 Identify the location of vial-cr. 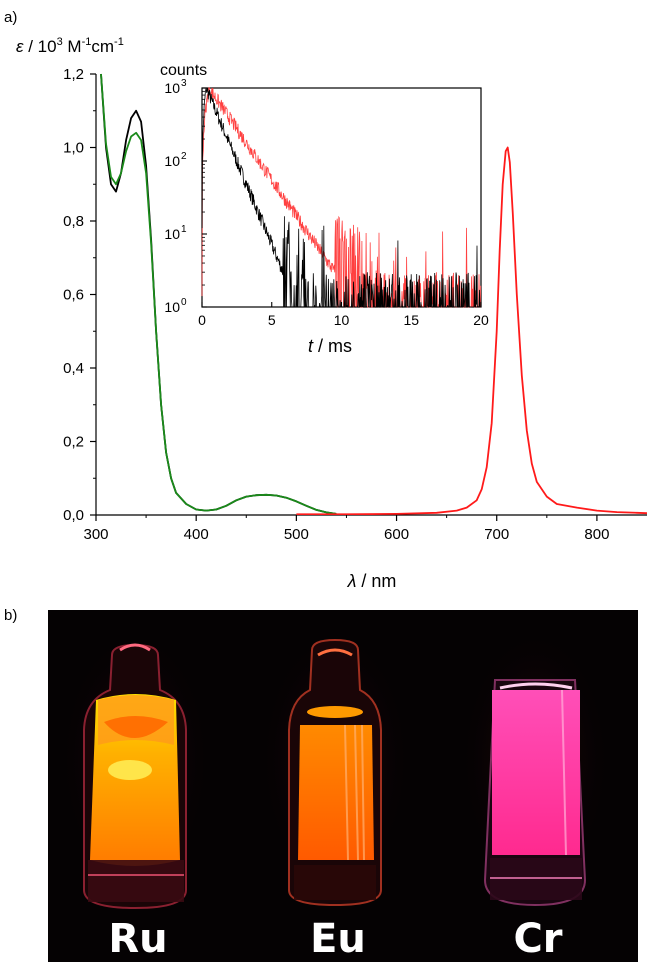
(535, 768).